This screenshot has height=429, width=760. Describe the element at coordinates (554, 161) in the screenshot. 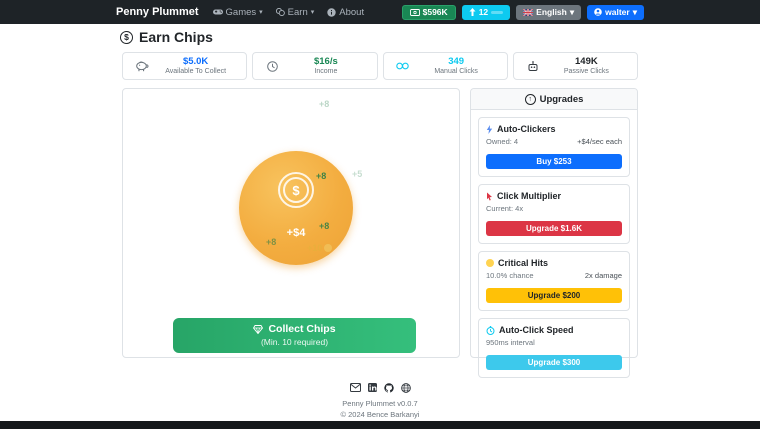

I see `buy-auto-clicker-button: Buy $253` at that location.